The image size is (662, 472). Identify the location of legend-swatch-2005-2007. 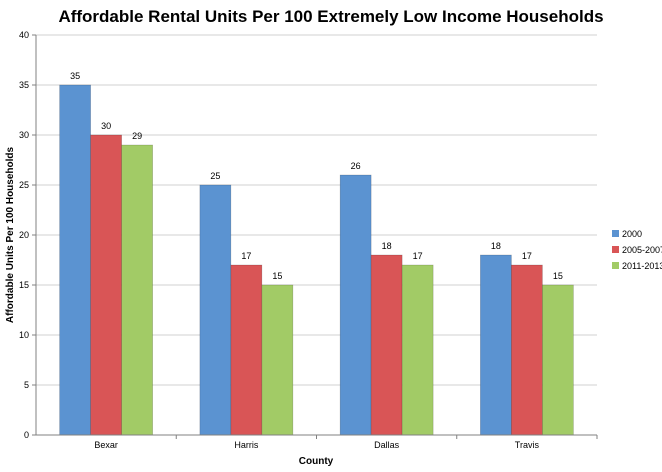
(615, 249).